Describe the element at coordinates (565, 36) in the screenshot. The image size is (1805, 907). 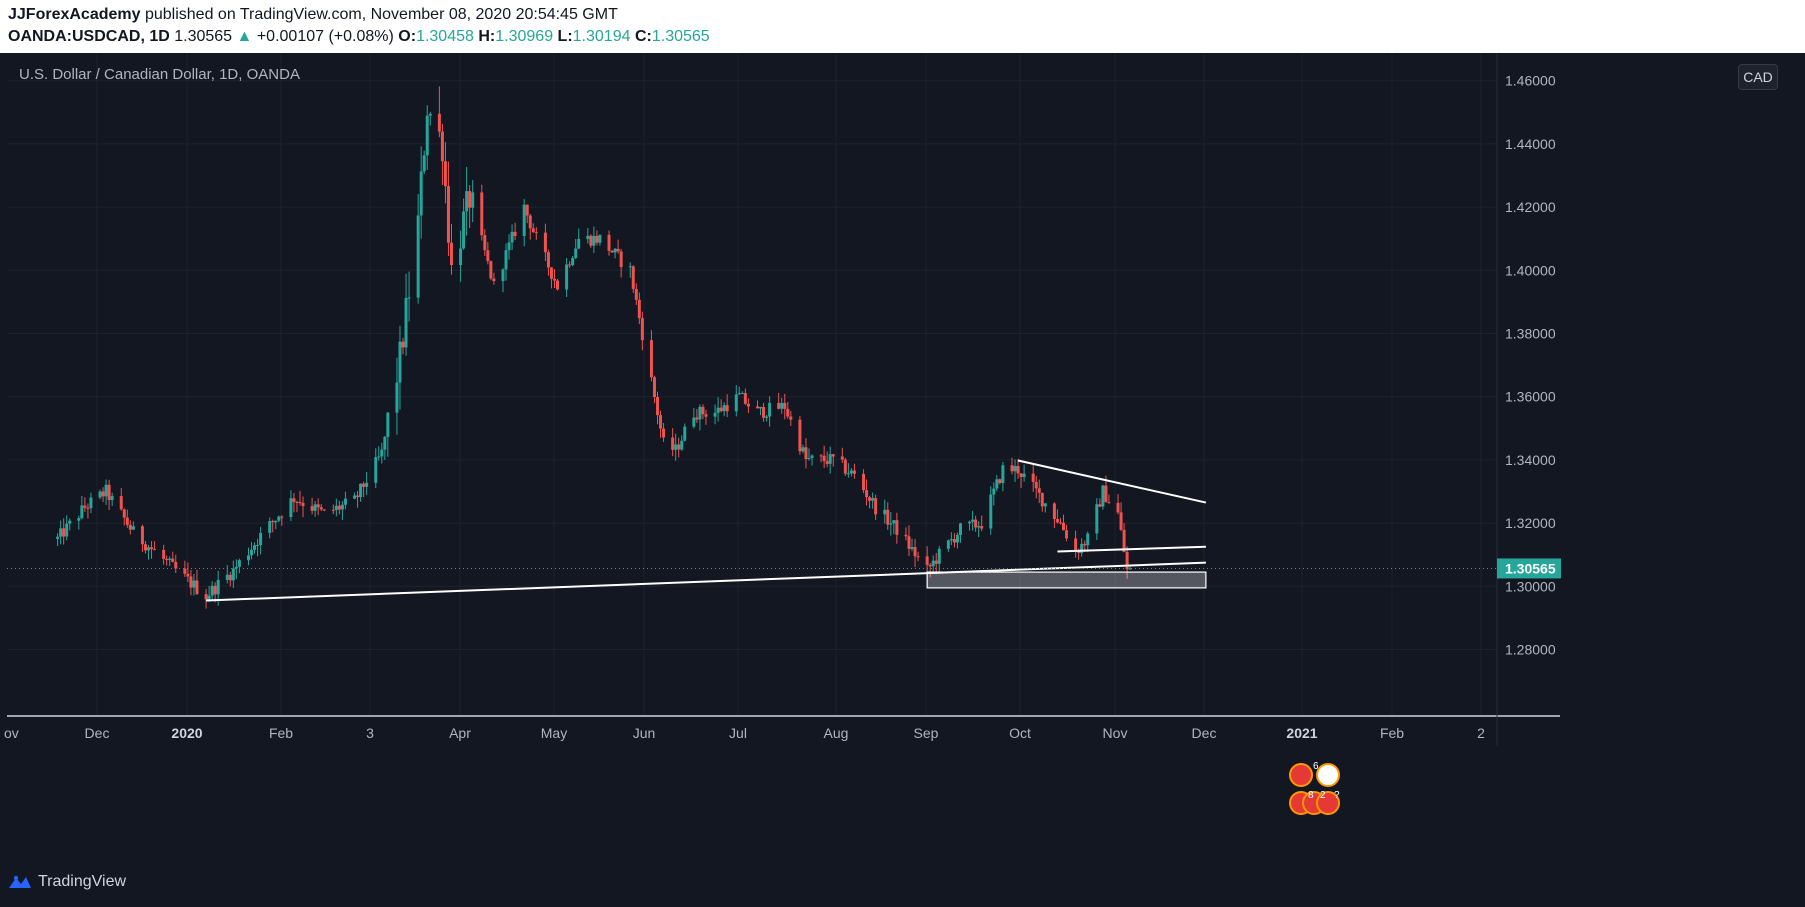
I see `low-label: L:` at that location.